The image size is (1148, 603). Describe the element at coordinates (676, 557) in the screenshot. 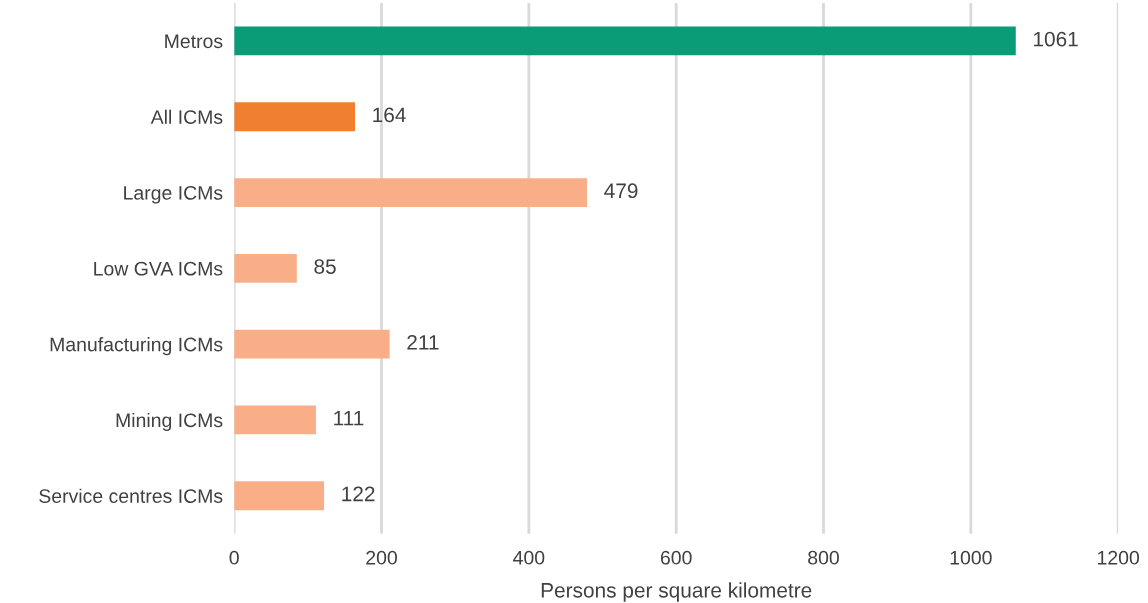

I see `x-tick-label: 600` at that location.